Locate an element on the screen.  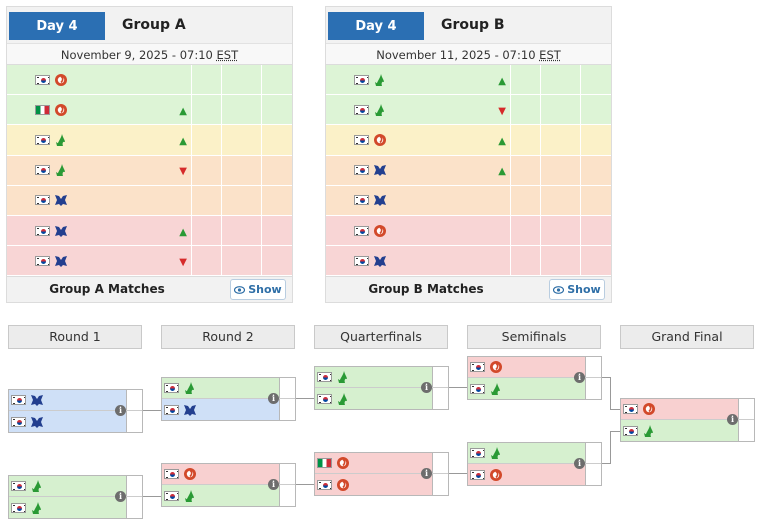
group-title: Group B is located at coordinates (473, 25).